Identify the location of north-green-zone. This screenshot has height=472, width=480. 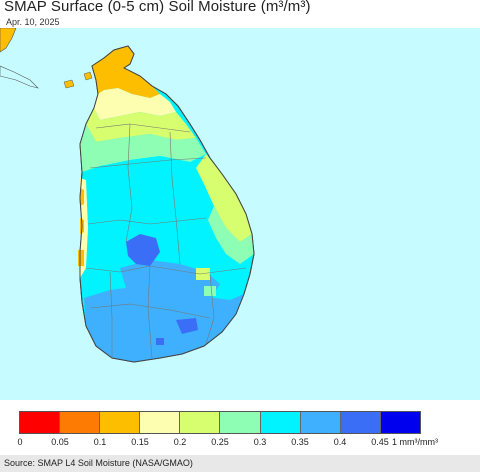
(141, 125).